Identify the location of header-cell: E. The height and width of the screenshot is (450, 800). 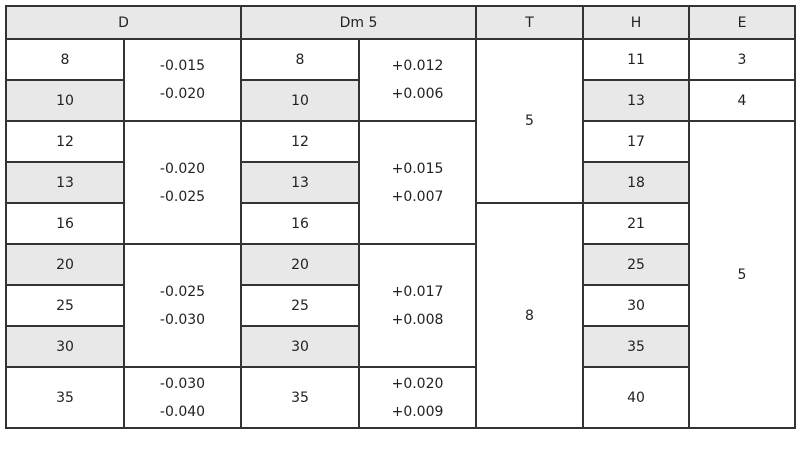
(742, 22).